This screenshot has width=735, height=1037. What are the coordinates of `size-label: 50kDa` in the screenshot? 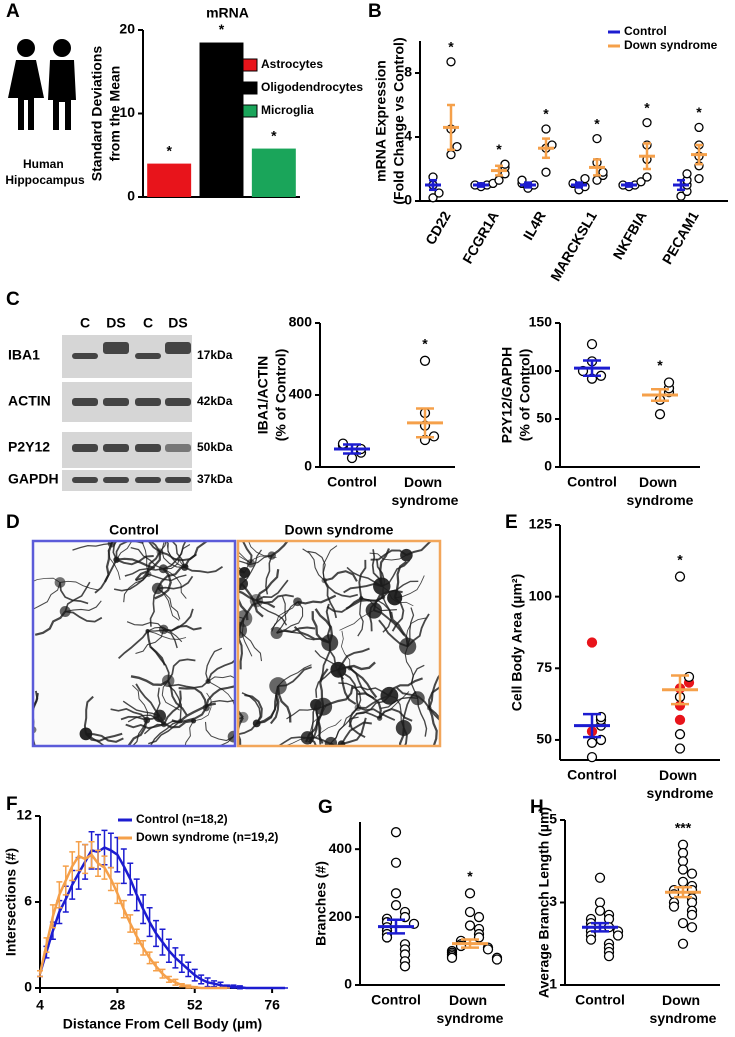 It's located at (215, 447).